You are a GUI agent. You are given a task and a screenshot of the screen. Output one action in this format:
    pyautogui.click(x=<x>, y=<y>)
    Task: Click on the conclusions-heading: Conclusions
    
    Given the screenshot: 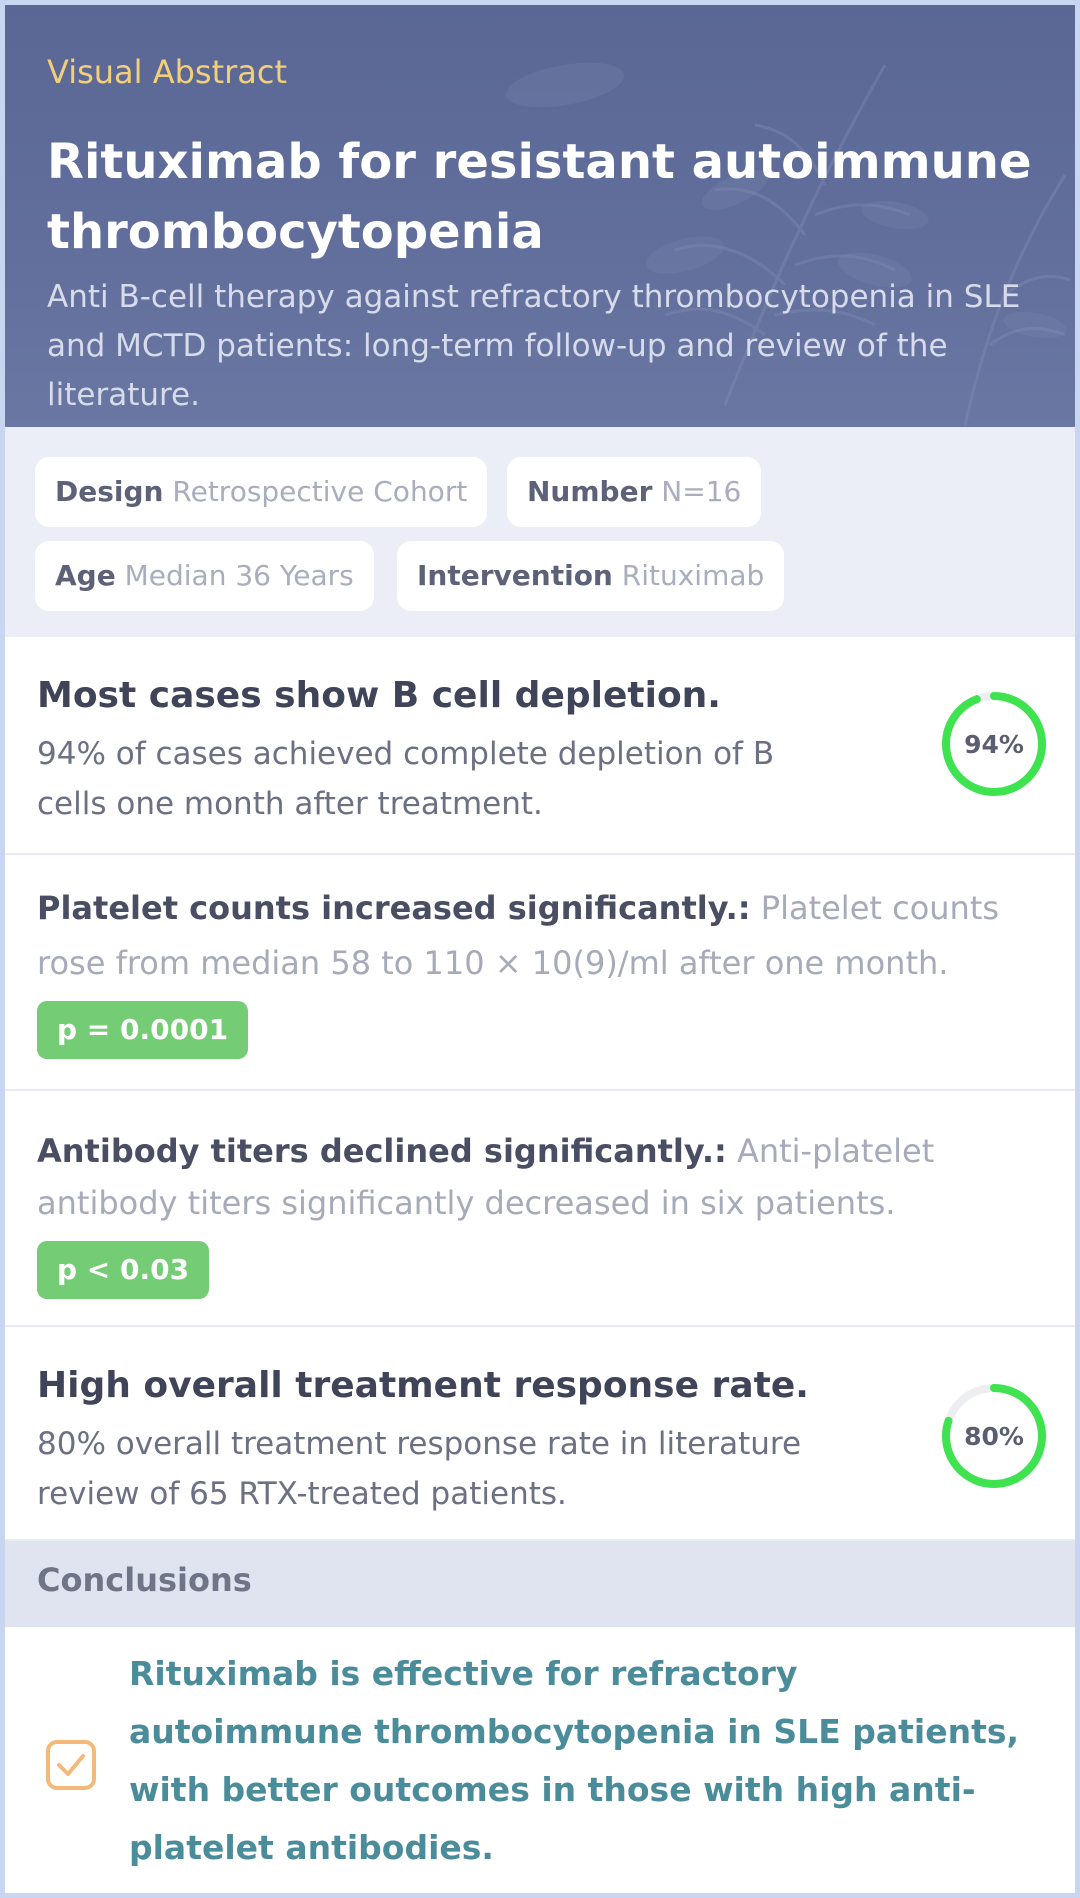 What is the action you would take?
    pyautogui.click(x=144, y=1580)
    